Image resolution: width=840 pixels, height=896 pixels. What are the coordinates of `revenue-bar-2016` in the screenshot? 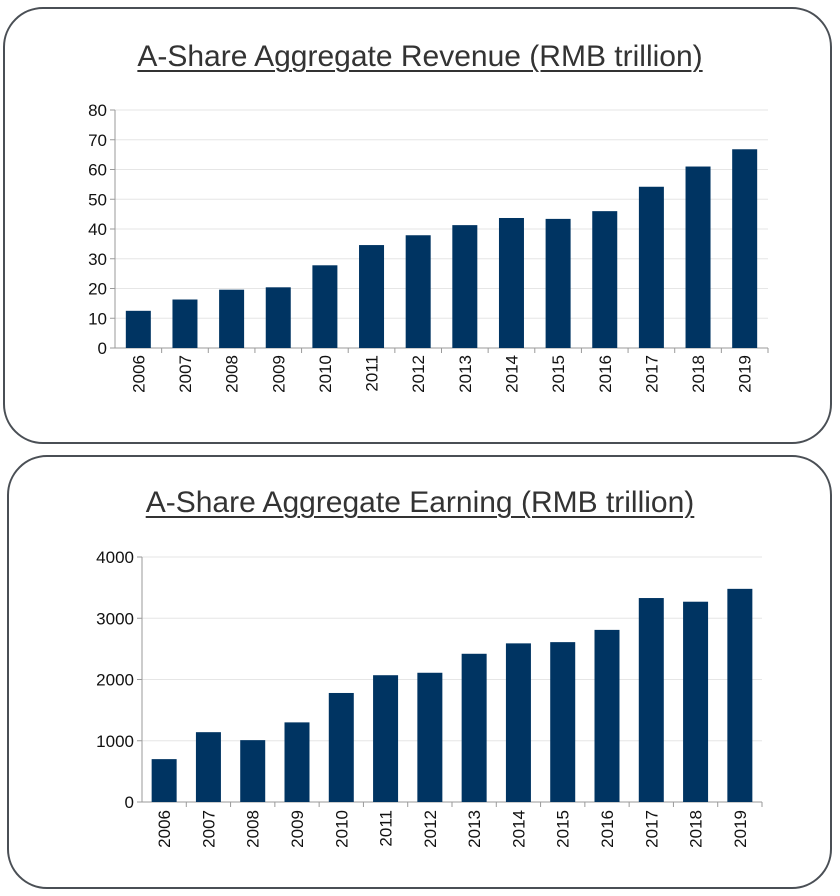 It's located at (605, 279).